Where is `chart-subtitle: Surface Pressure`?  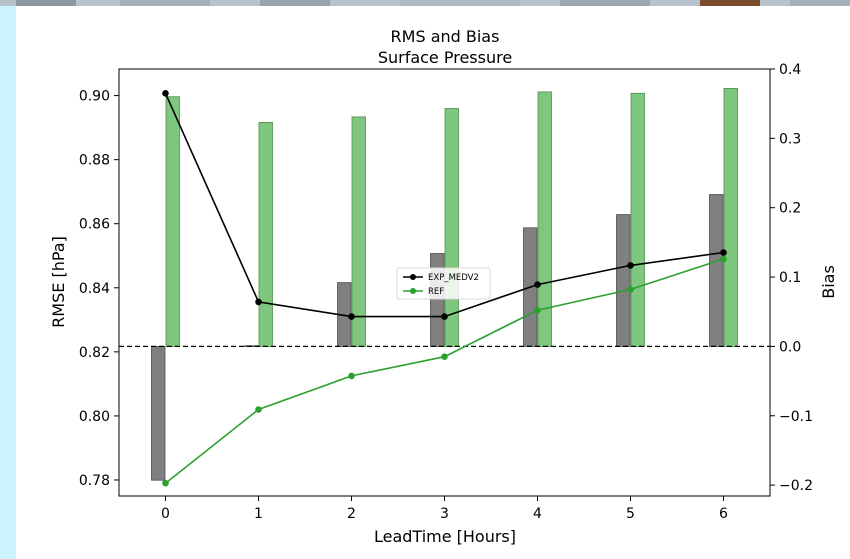 chart-subtitle: Surface Pressure is located at coordinates (445, 57).